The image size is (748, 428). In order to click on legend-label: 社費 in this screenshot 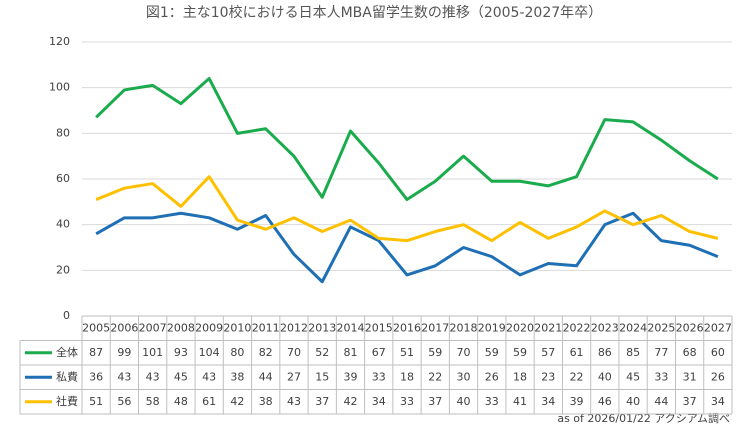, I will do `click(67, 401)`.